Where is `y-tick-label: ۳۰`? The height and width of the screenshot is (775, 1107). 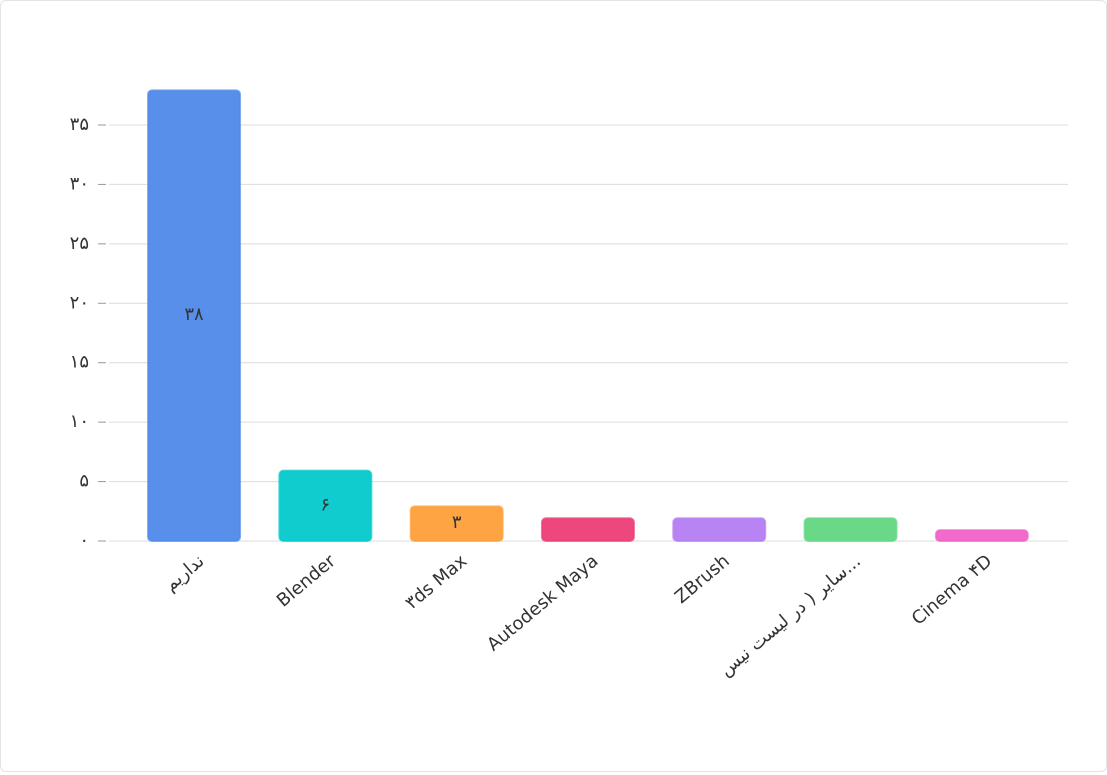
y-tick-label: ۳۰ is located at coordinates (79, 183).